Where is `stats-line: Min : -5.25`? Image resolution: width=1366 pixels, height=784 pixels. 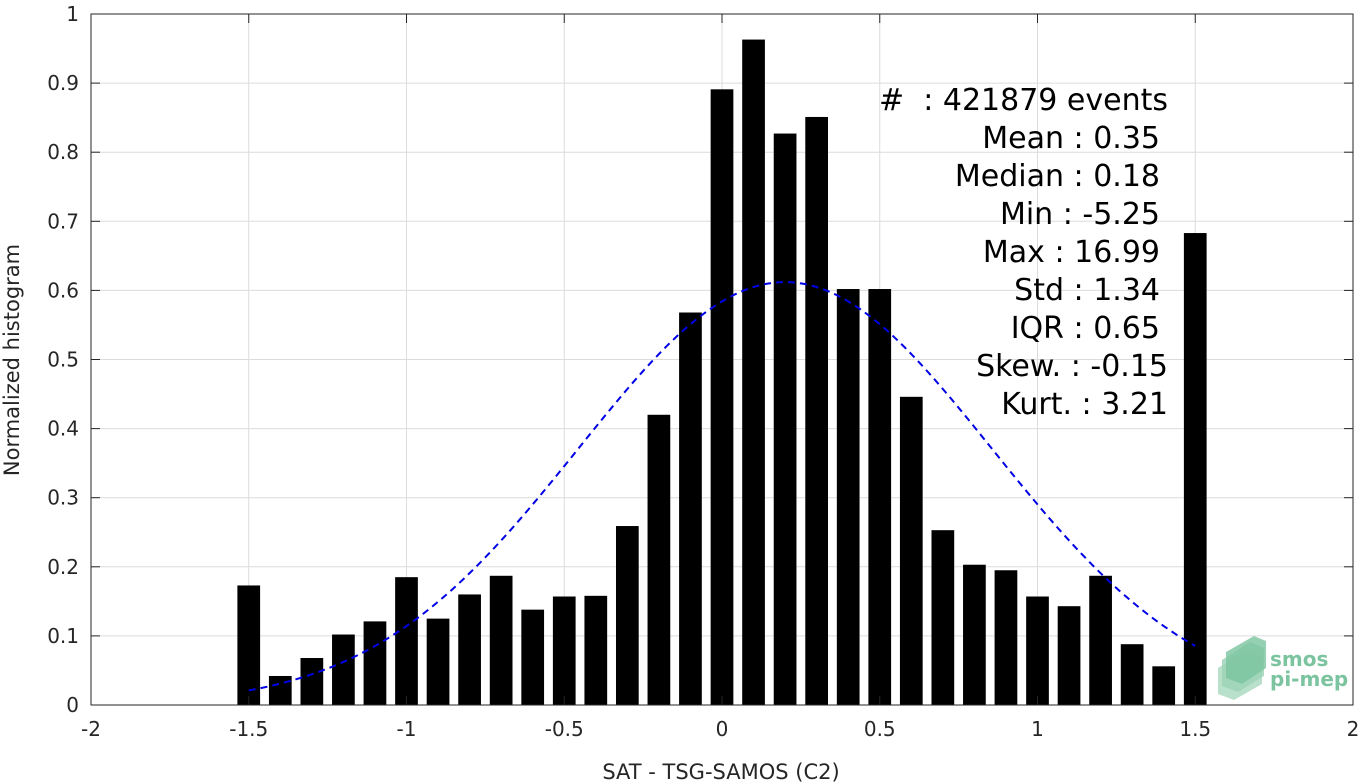
stats-line: Min : -5.25 is located at coordinates (1080, 214).